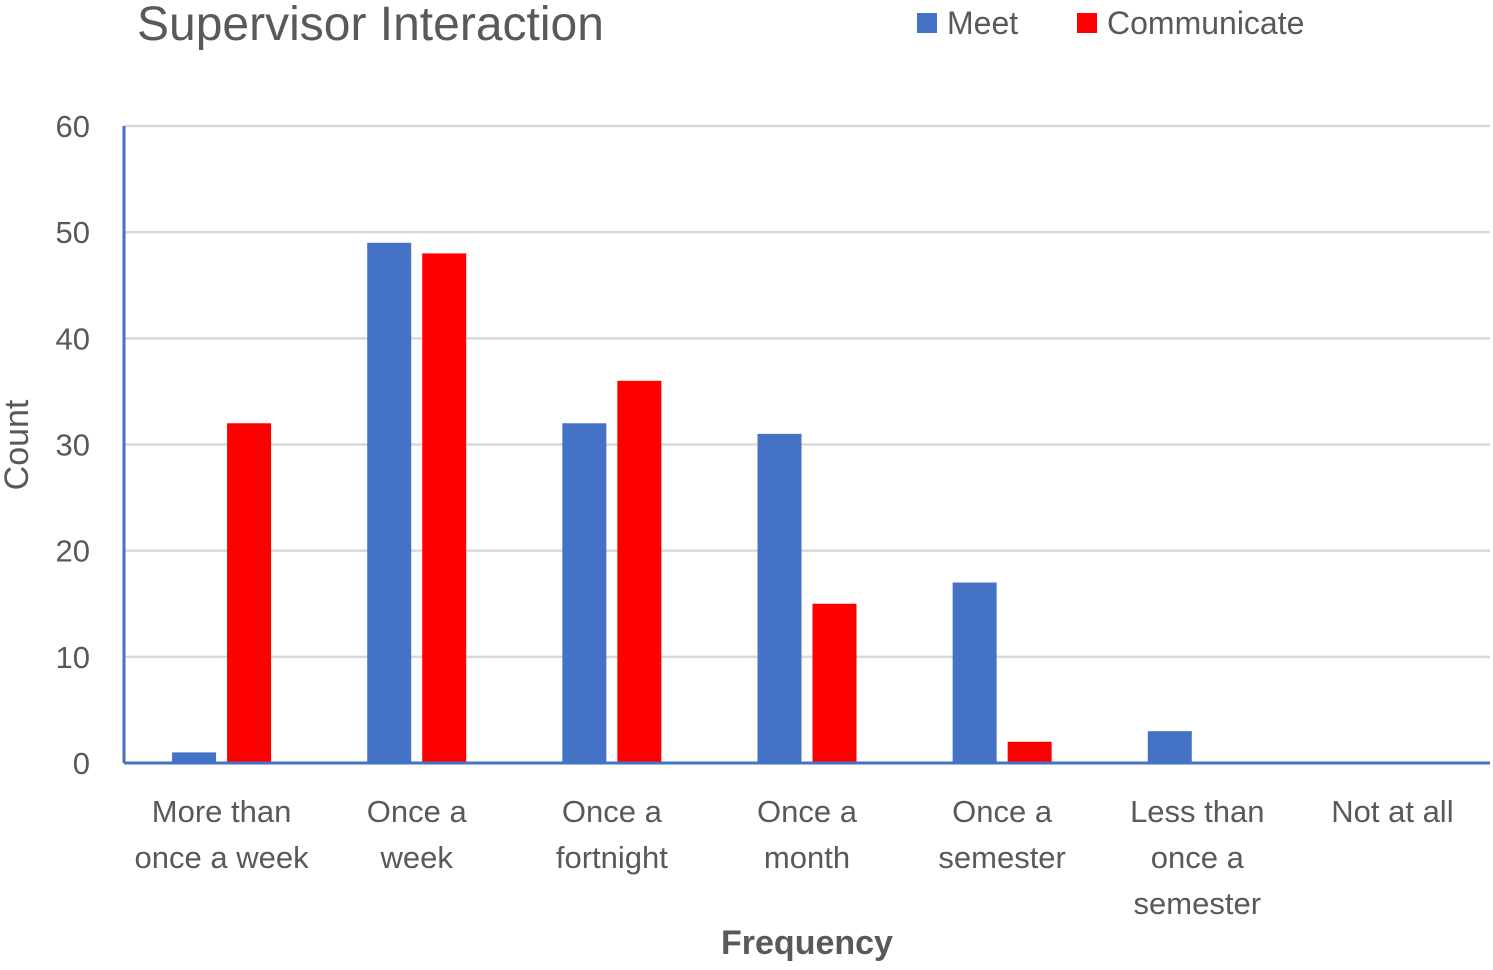 The width and height of the screenshot is (1493, 970). I want to click on y-tick-label-30: 30, so click(73, 445).